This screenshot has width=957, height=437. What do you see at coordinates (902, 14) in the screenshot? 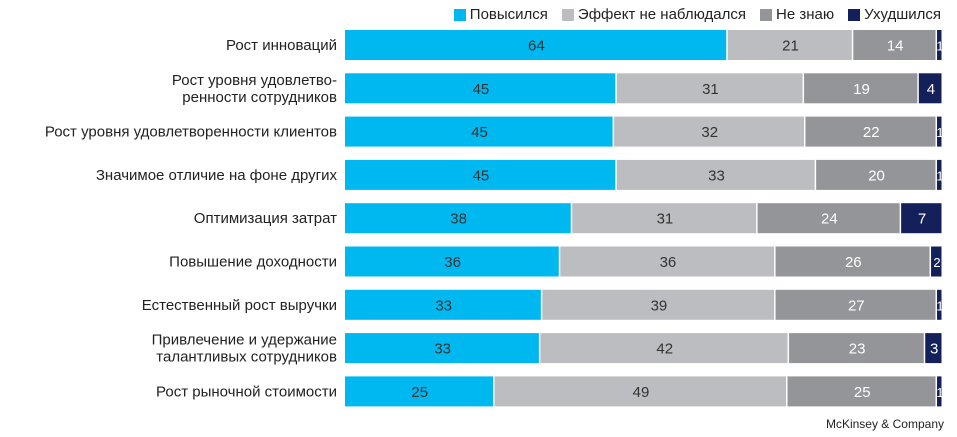
I see `legend-label: Ухудшился` at bounding box center [902, 14].